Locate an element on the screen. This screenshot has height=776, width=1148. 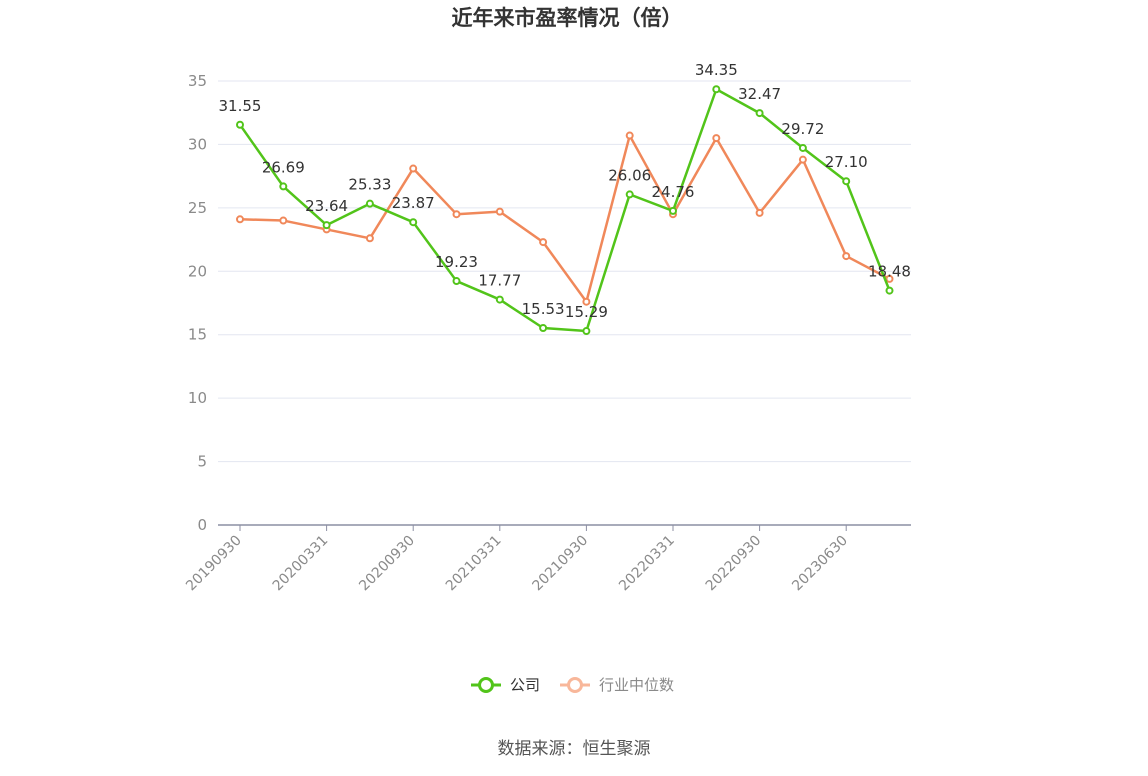
company-data-label: 24.76 is located at coordinates (673, 192).